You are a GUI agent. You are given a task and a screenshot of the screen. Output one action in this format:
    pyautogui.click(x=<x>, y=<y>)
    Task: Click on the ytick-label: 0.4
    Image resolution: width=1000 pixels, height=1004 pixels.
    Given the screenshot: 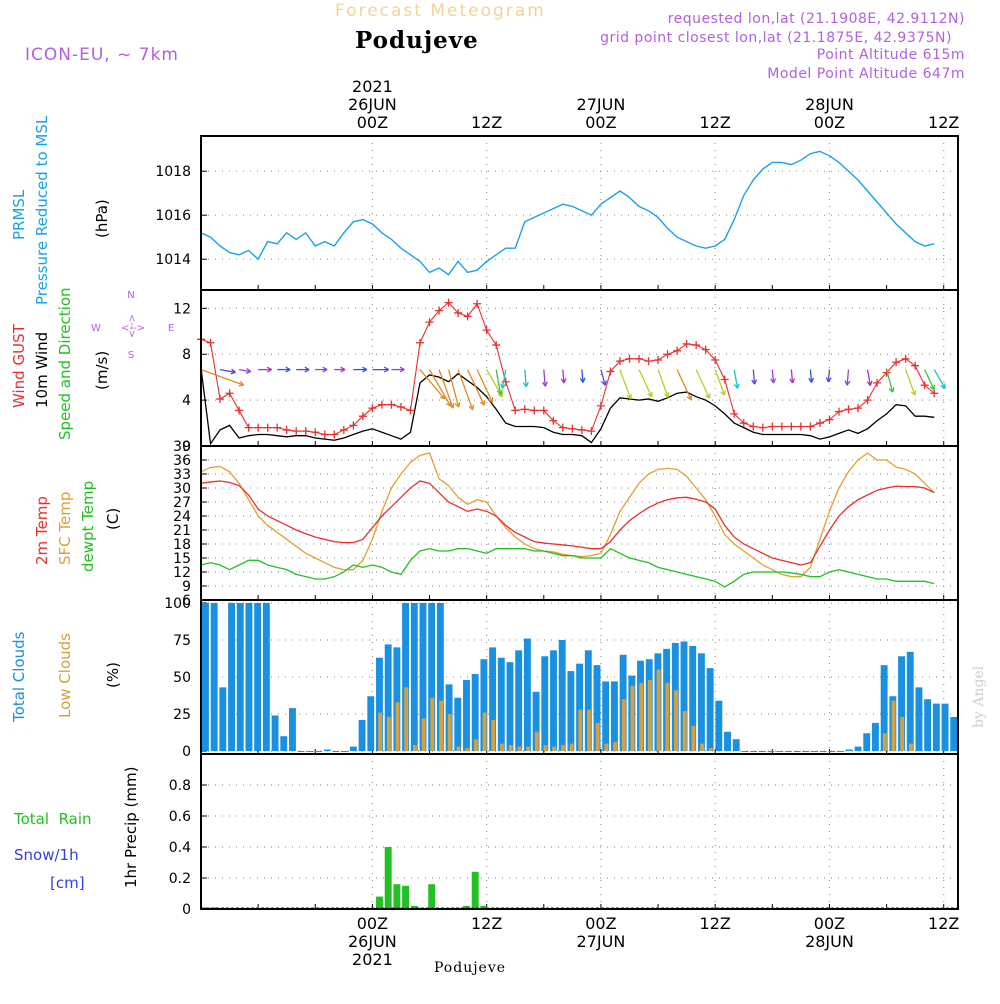 What is the action you would take?
    pyautogui.click(x=180, y=848)
    